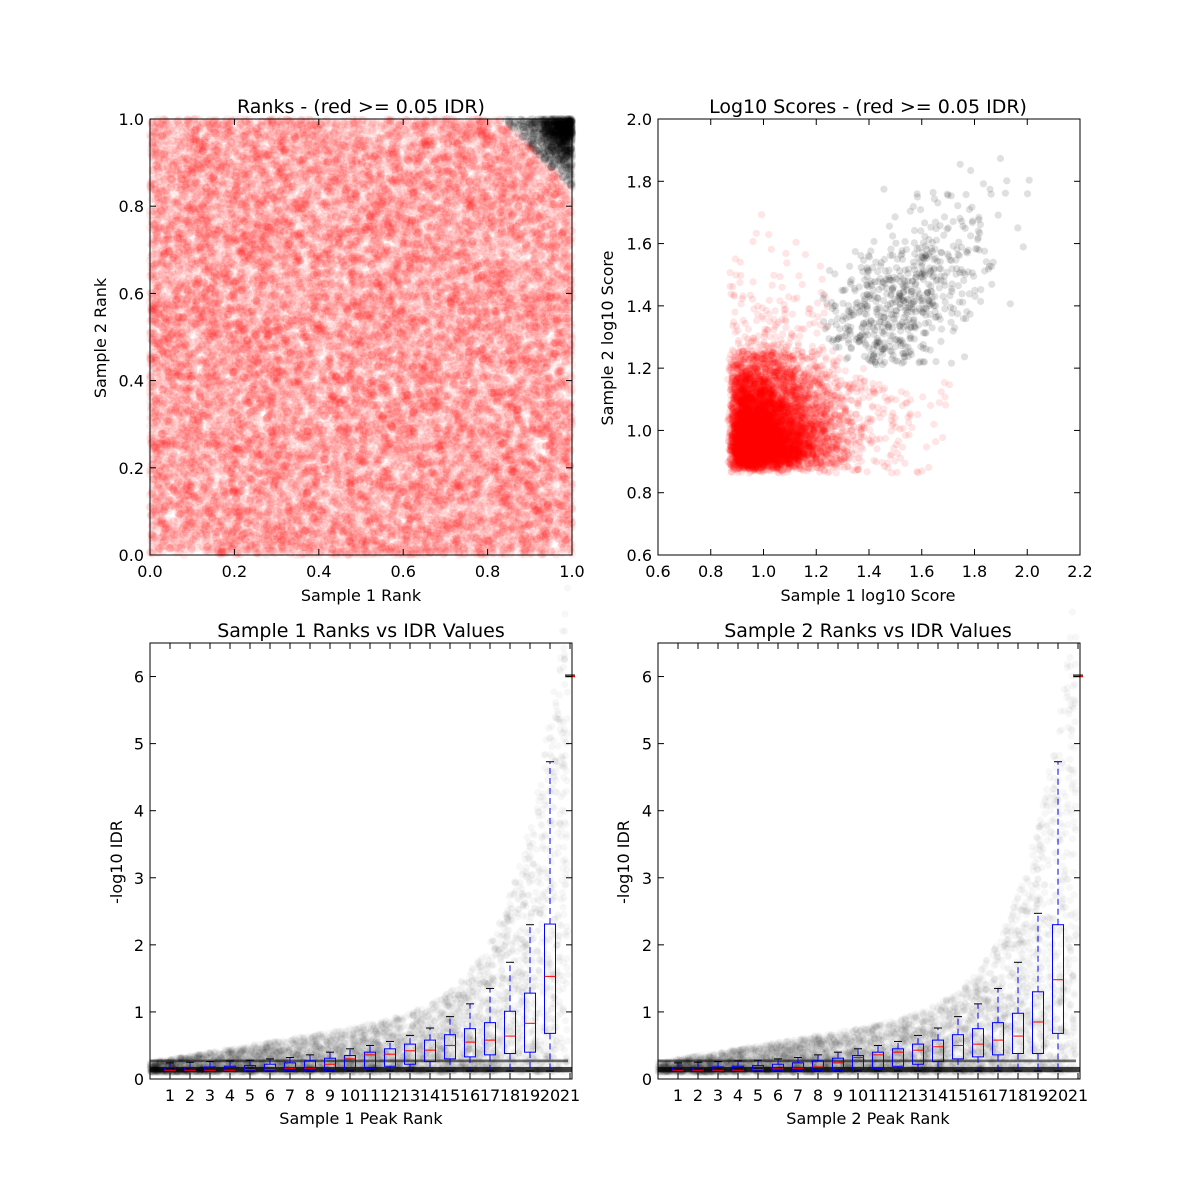 This screenshot has height=1200, width=1200. What do you see at coordinates (868, 107) in the screenshot?
I see `panel-title: Log10 Scores - (red >= 0.05 IDR)` at bounding box center [868, 107].